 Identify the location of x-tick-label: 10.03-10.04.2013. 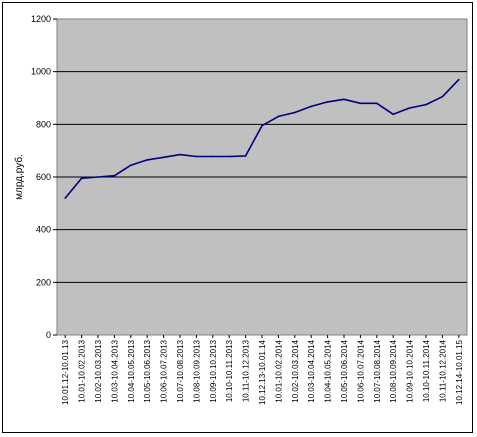
(114, 370).